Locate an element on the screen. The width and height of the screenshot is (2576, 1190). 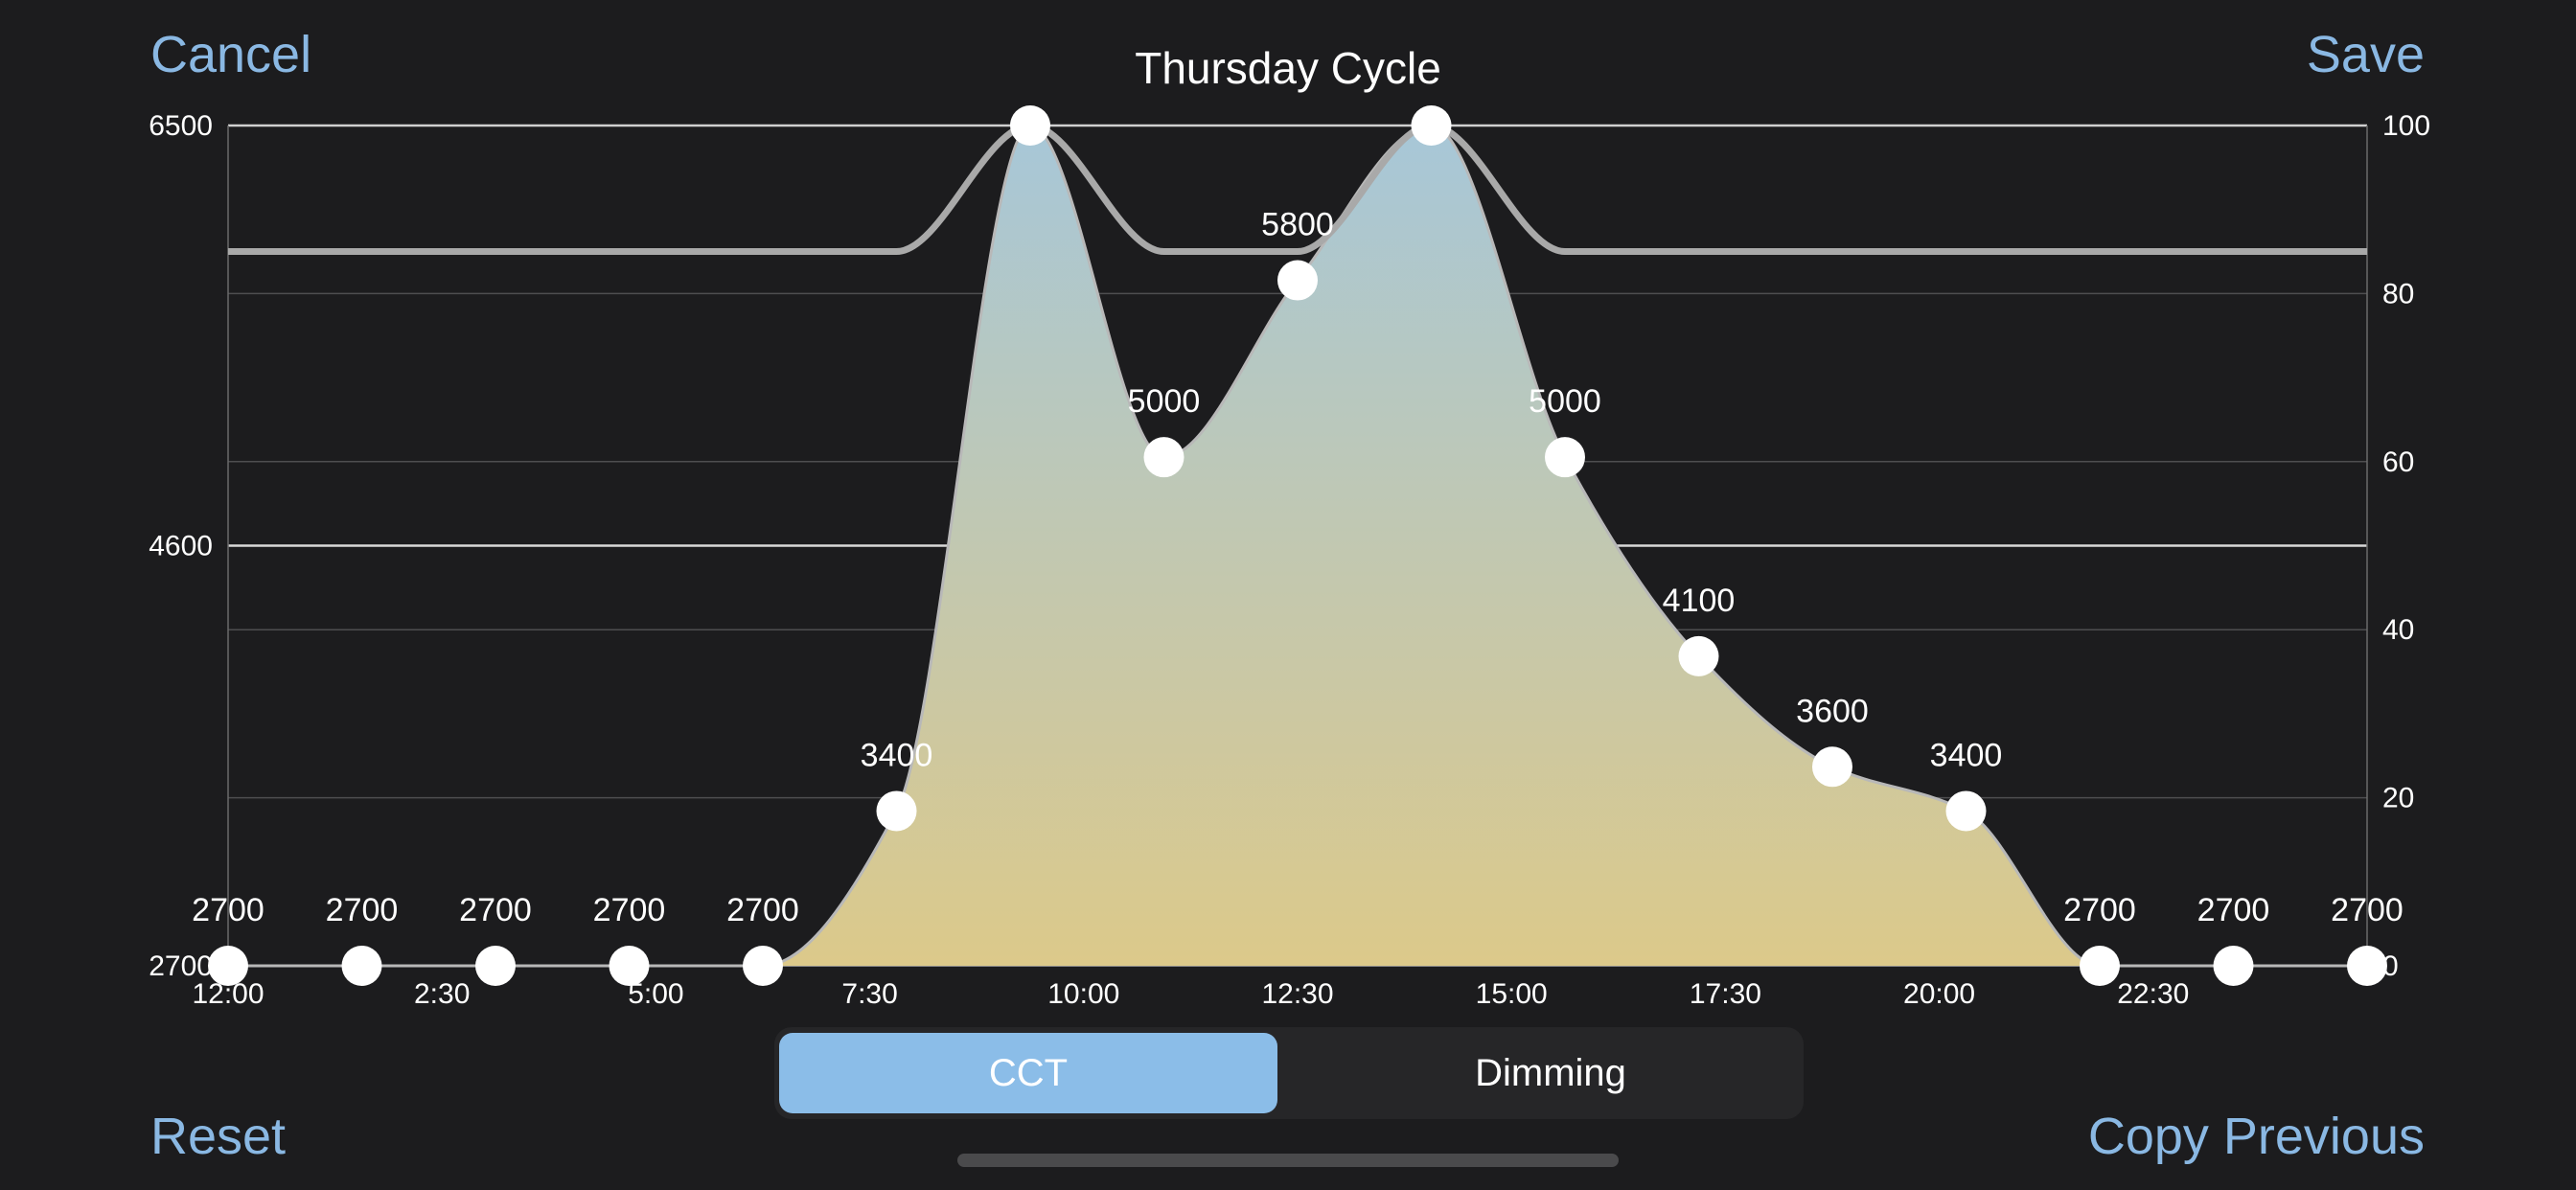
right-axis-tick-label: 40 is located at coordinates (2398, 630).